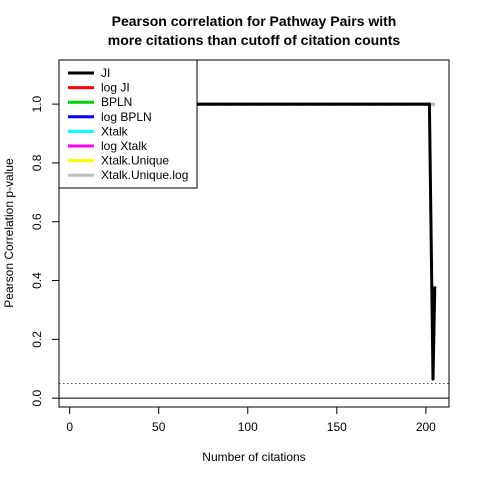 The width and height of the screenshot is (480, 480). I want to click on legend-box, so click(128, 124).